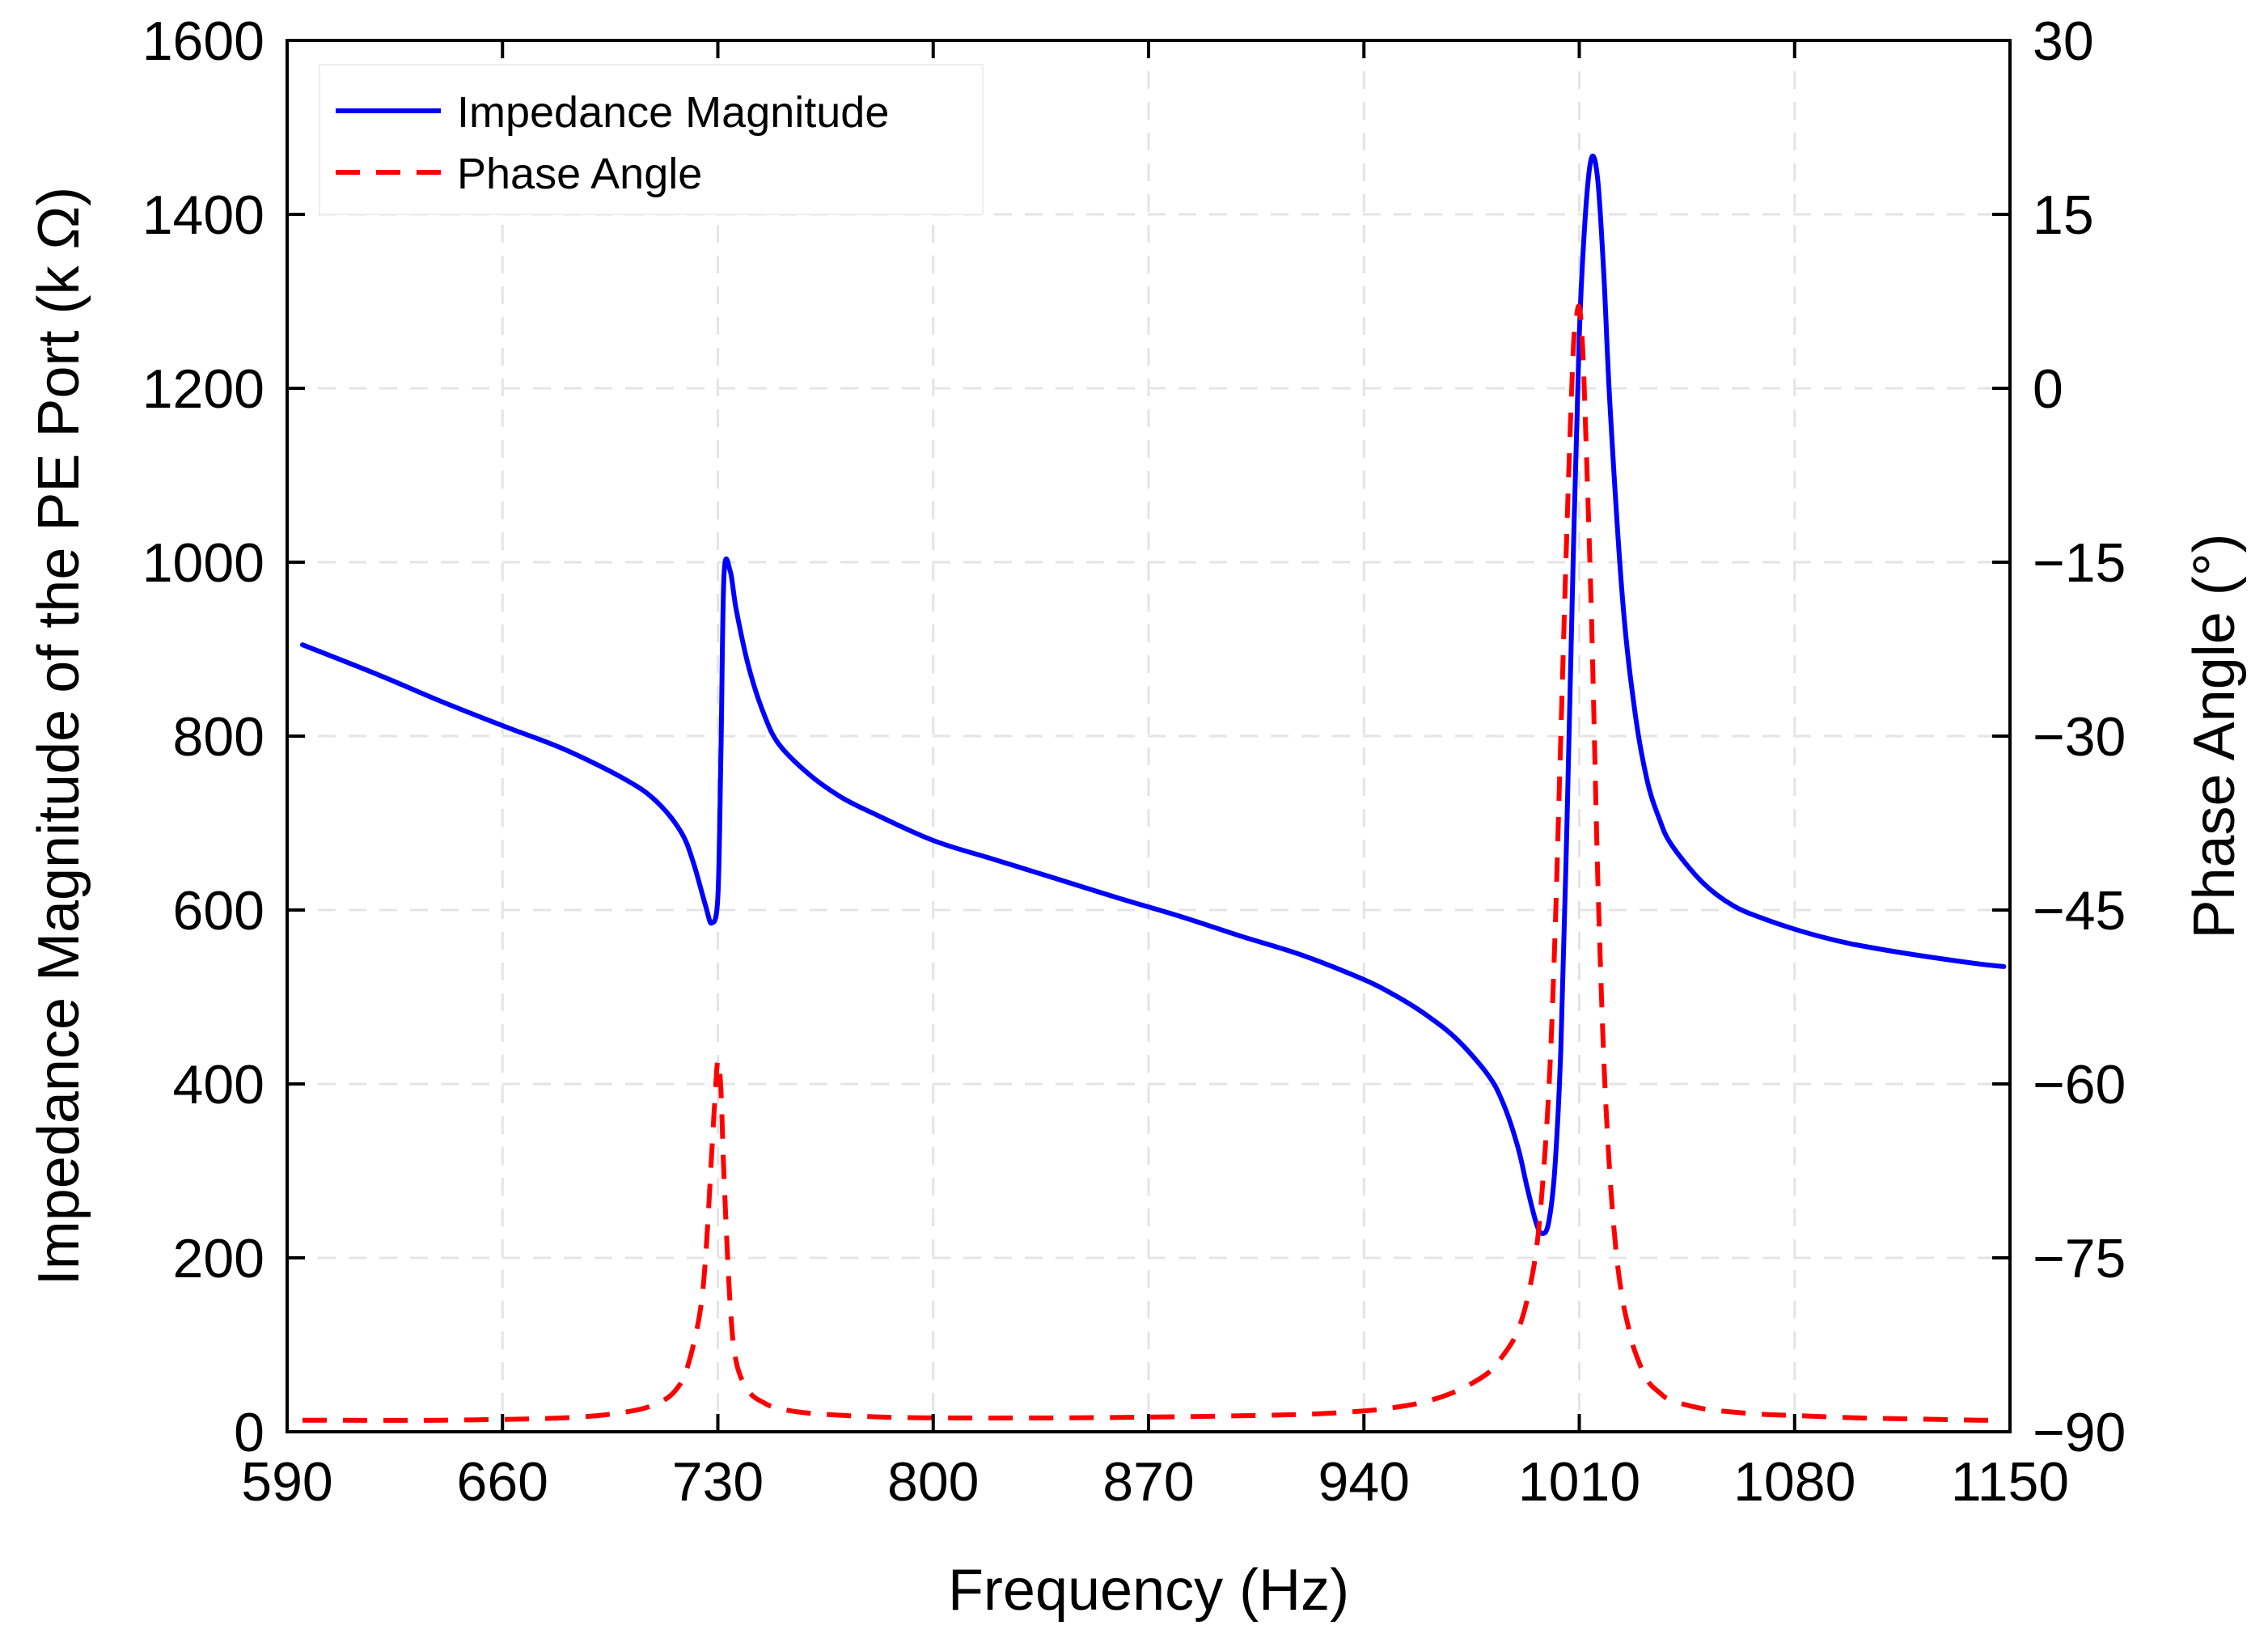  What do you see at coordinates (1364, 1482) in the screenshot?
I see `x-tick-label: 940` at bounding box center [1364, 1482].